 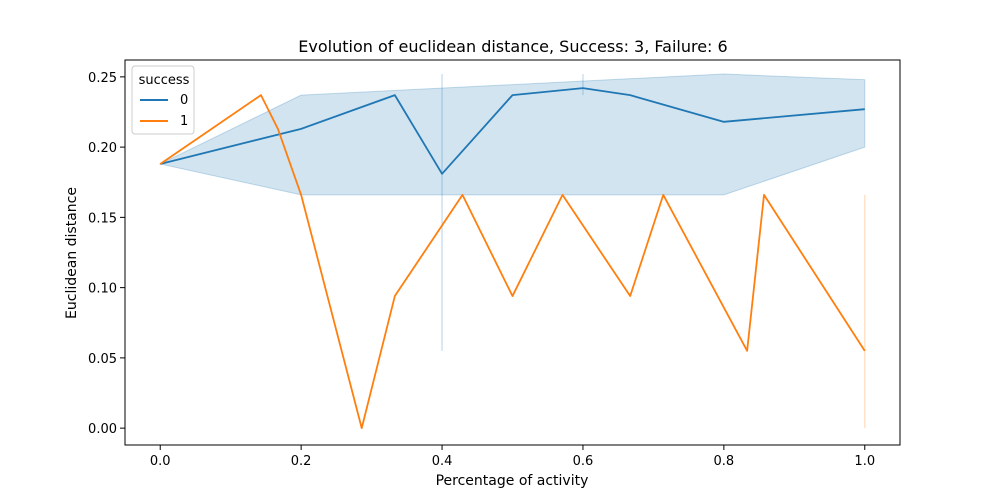 I want to click on x-tick-label: 1.0, so click(x=864, y=461).